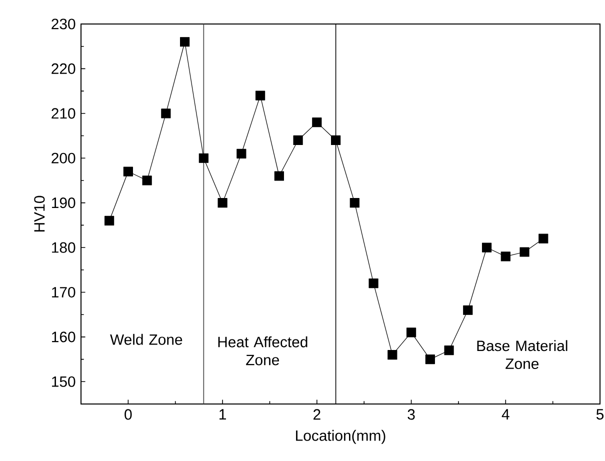  Describe the element at coordinates (600, 414) in the screenshot. I see `x-tick-label: 5` at that location.